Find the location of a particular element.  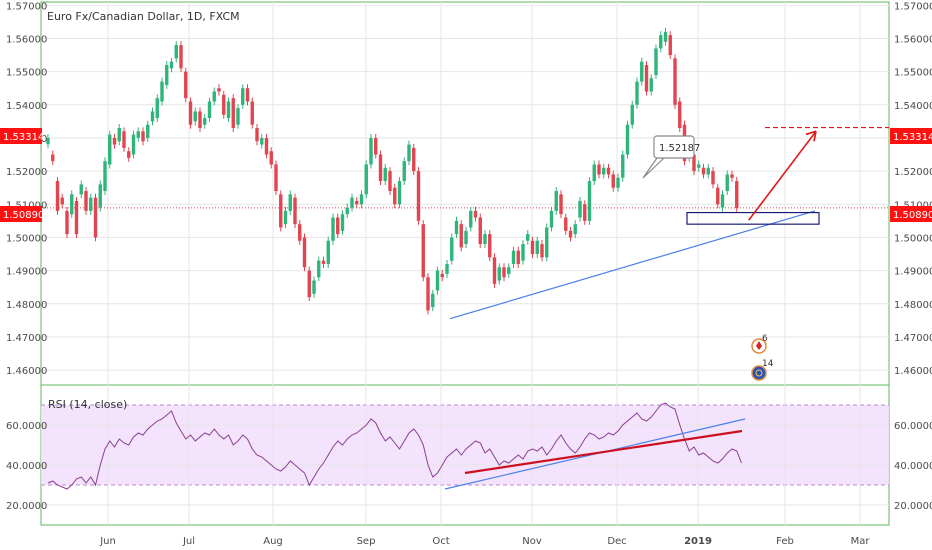

last-price-tag: 1.50890 1.50890 is located at coordinates (466, 214).